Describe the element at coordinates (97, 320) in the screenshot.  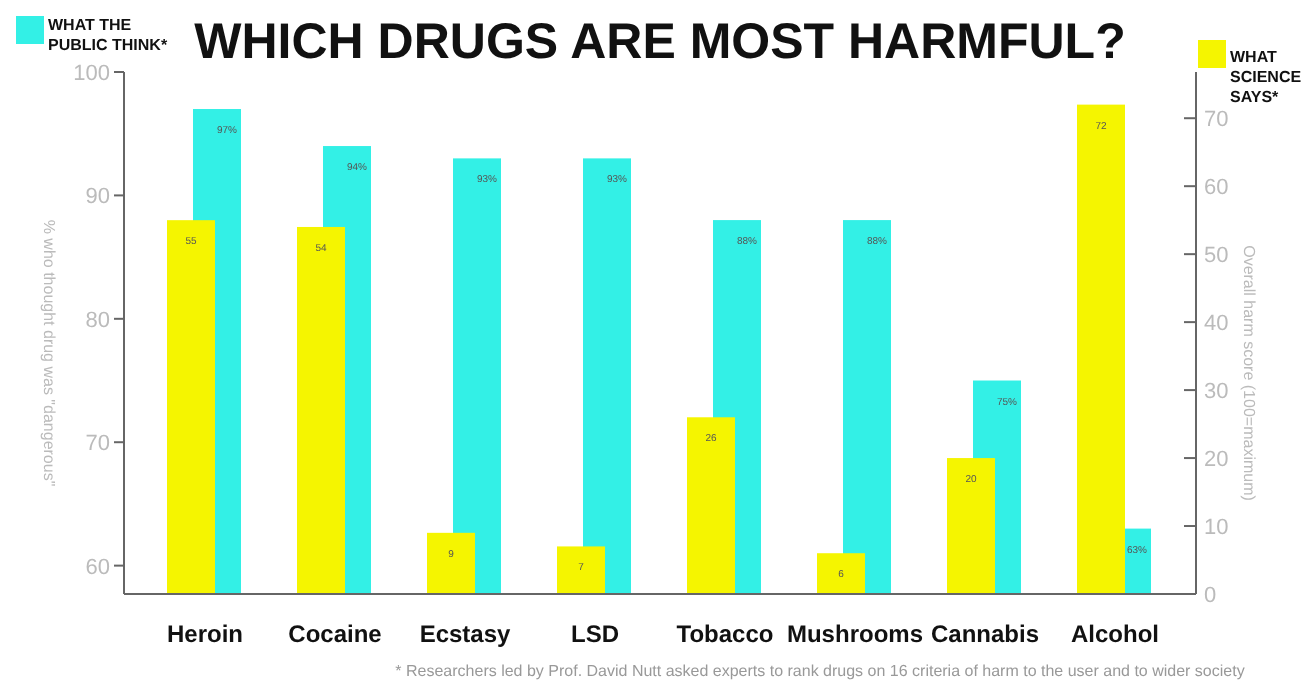
I see `y-tick-label: 80` at that location.